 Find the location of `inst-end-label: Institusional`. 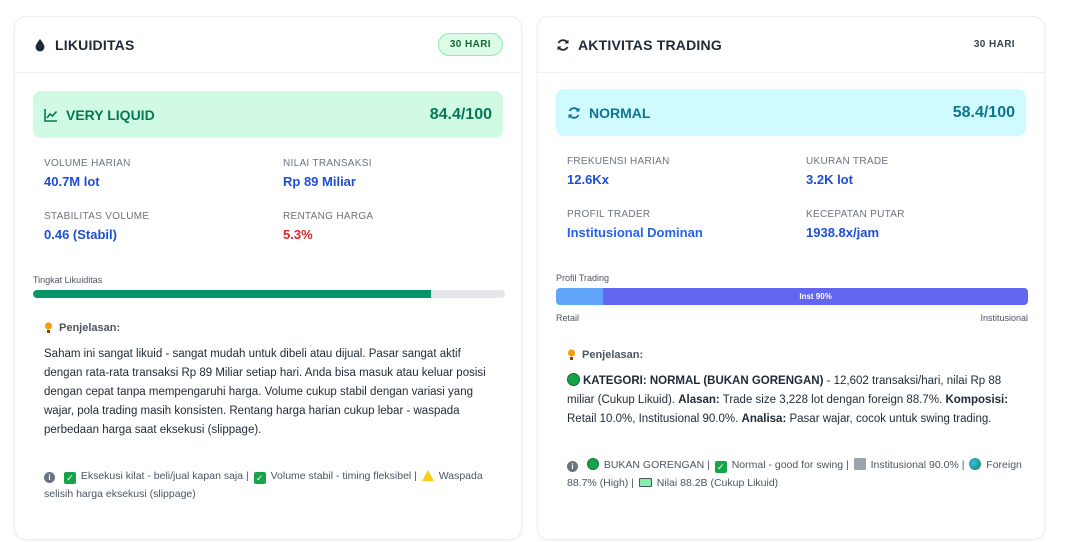

inst-end-label: Institusional is located at coordinates (1004, 318).